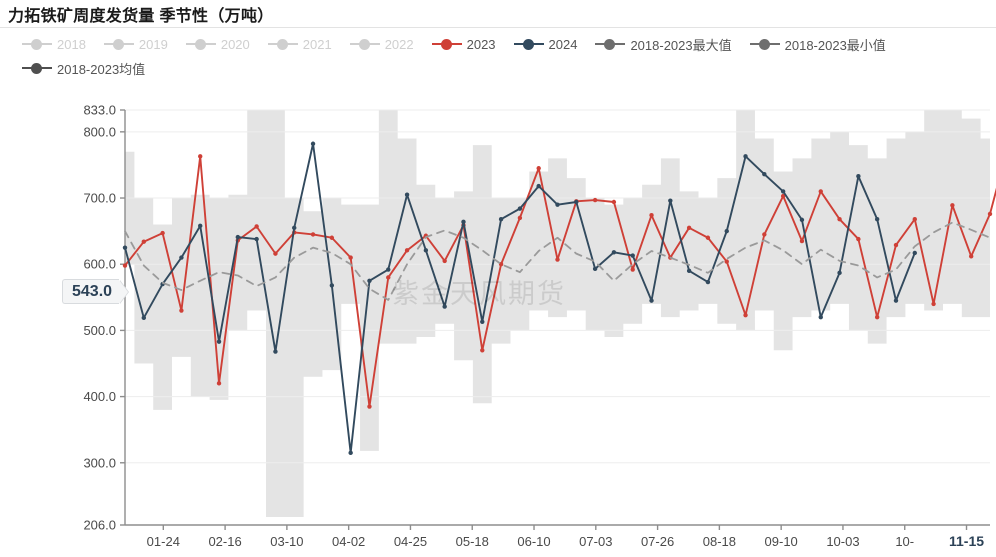  What do you see at coordinates (141, 16) in the screenshot?
I see `page-title: 力拓铁矿周度发货量 季节性（万吨）` at bounding box center [141, 16].